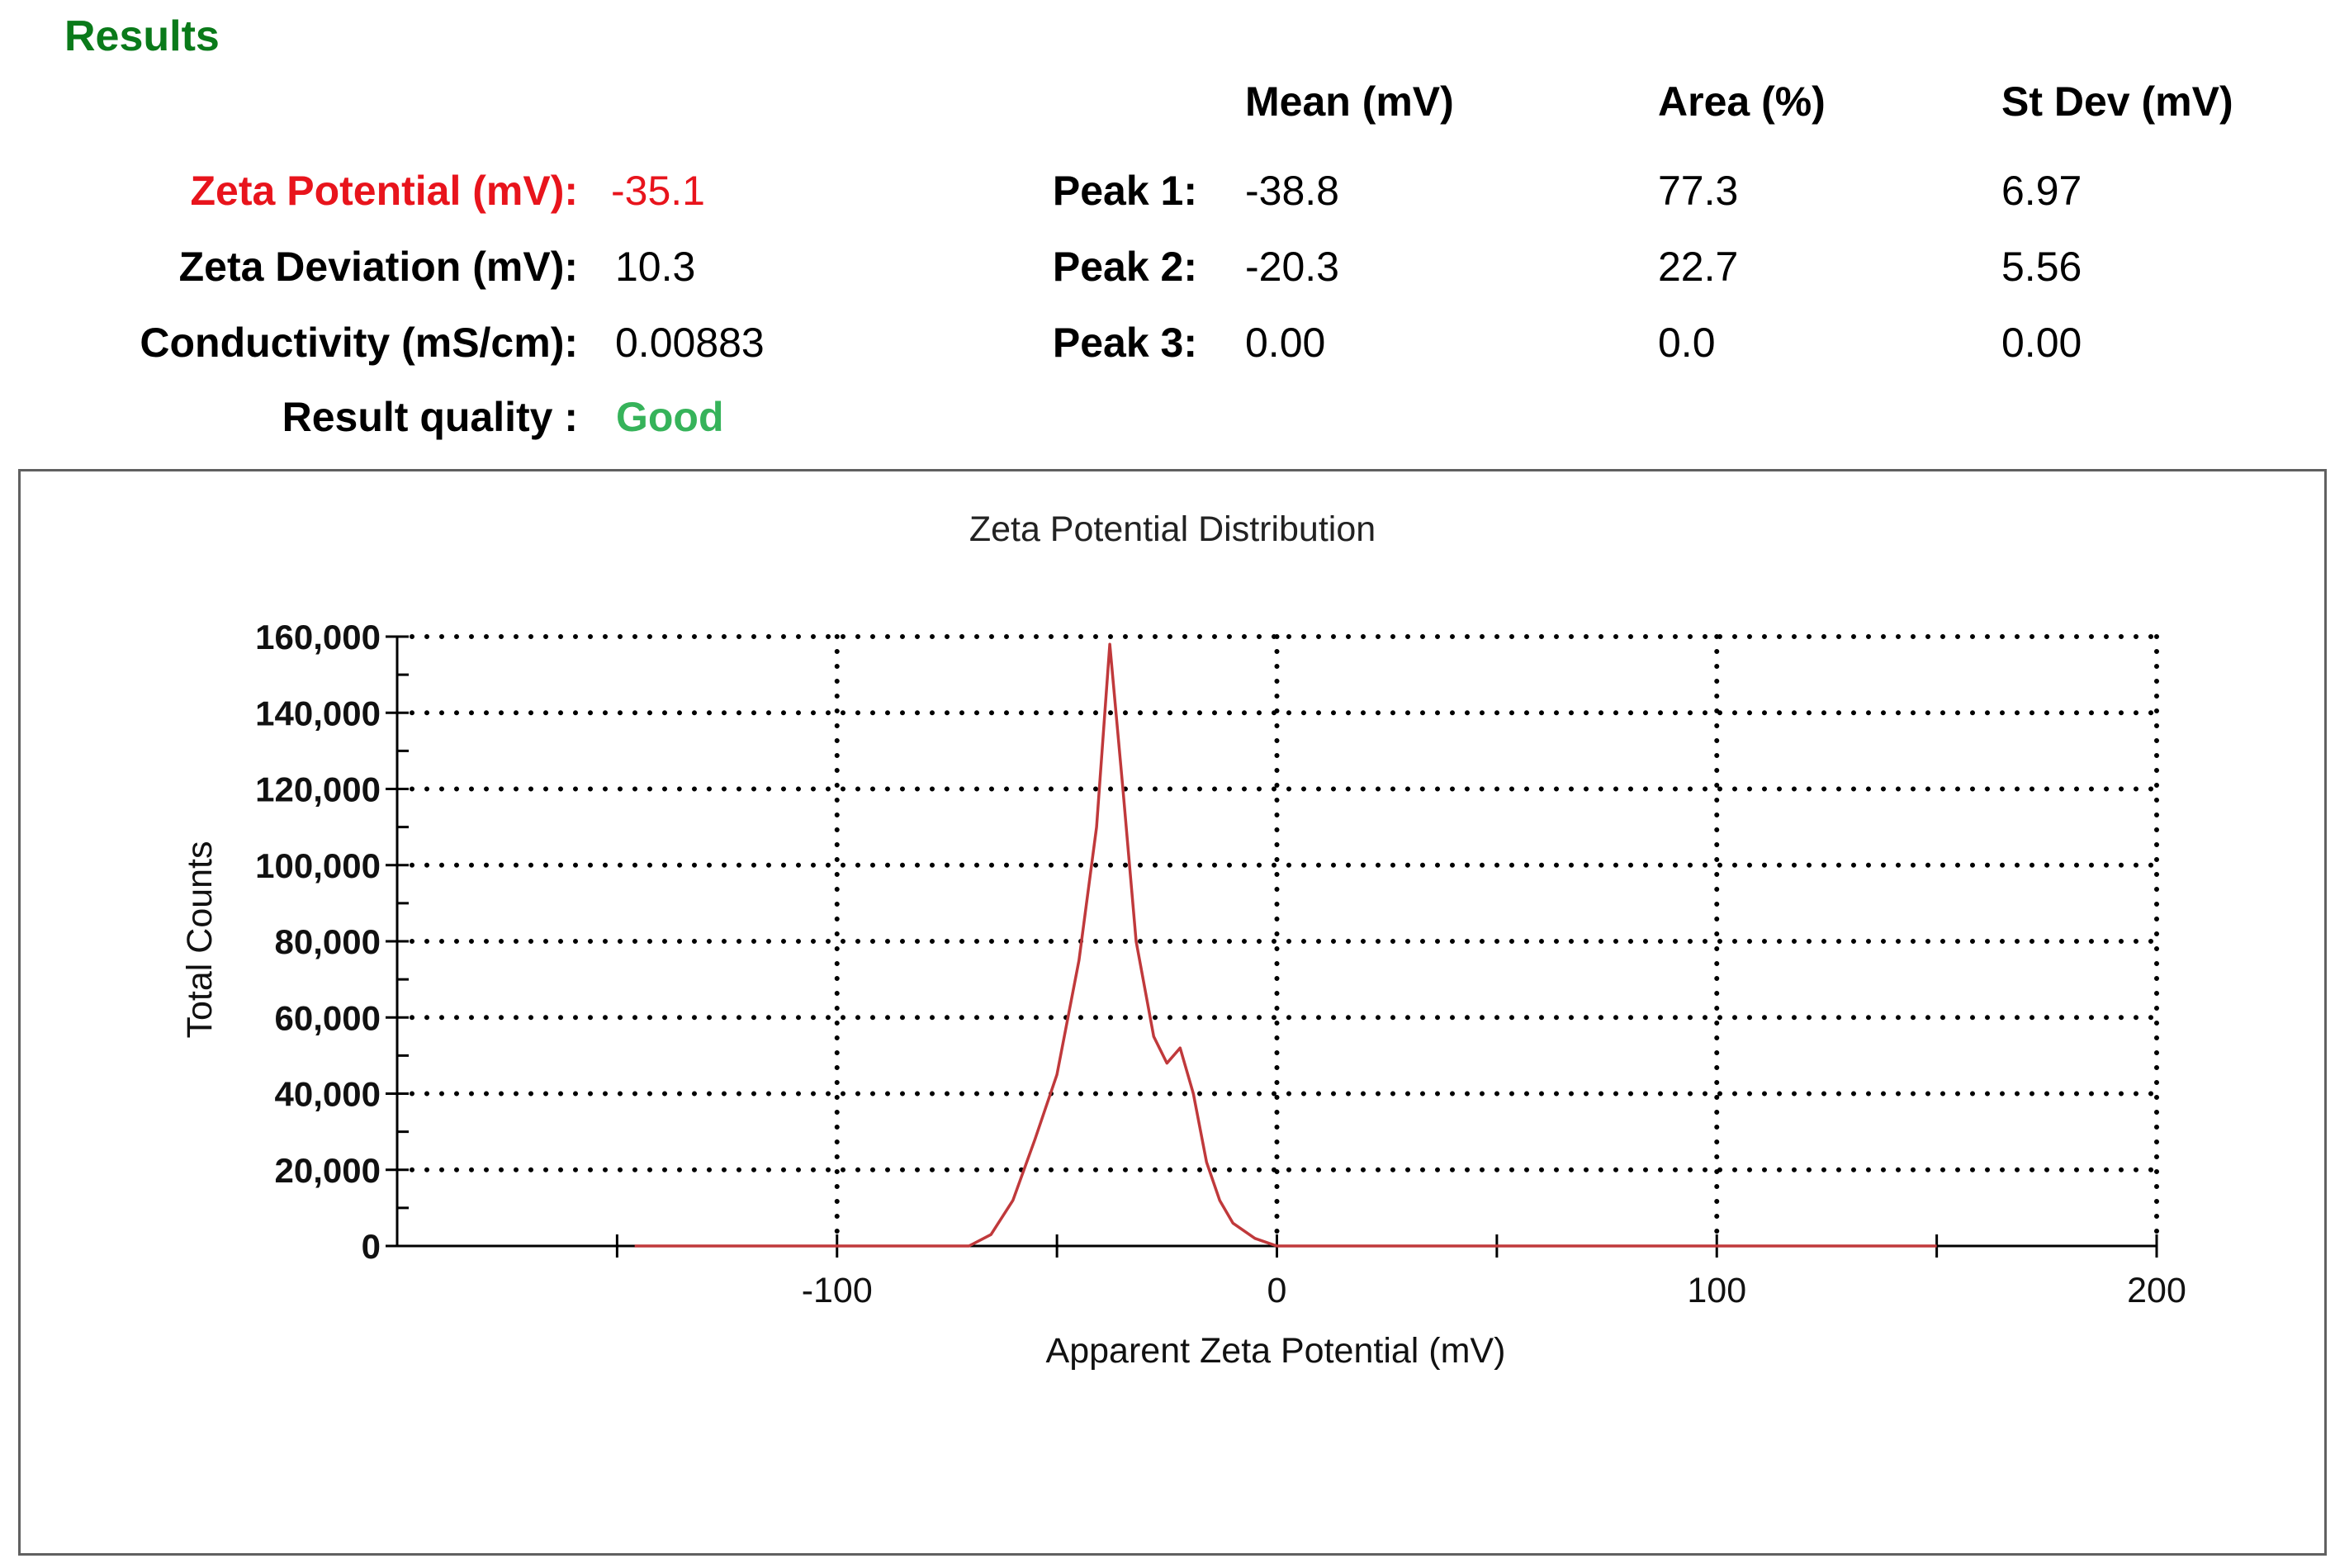 The image size is (2335, 1568). Describe the element at coordinates (200, 939) in the screenshot. I see `y-axis-label: Total Counts` at that location.